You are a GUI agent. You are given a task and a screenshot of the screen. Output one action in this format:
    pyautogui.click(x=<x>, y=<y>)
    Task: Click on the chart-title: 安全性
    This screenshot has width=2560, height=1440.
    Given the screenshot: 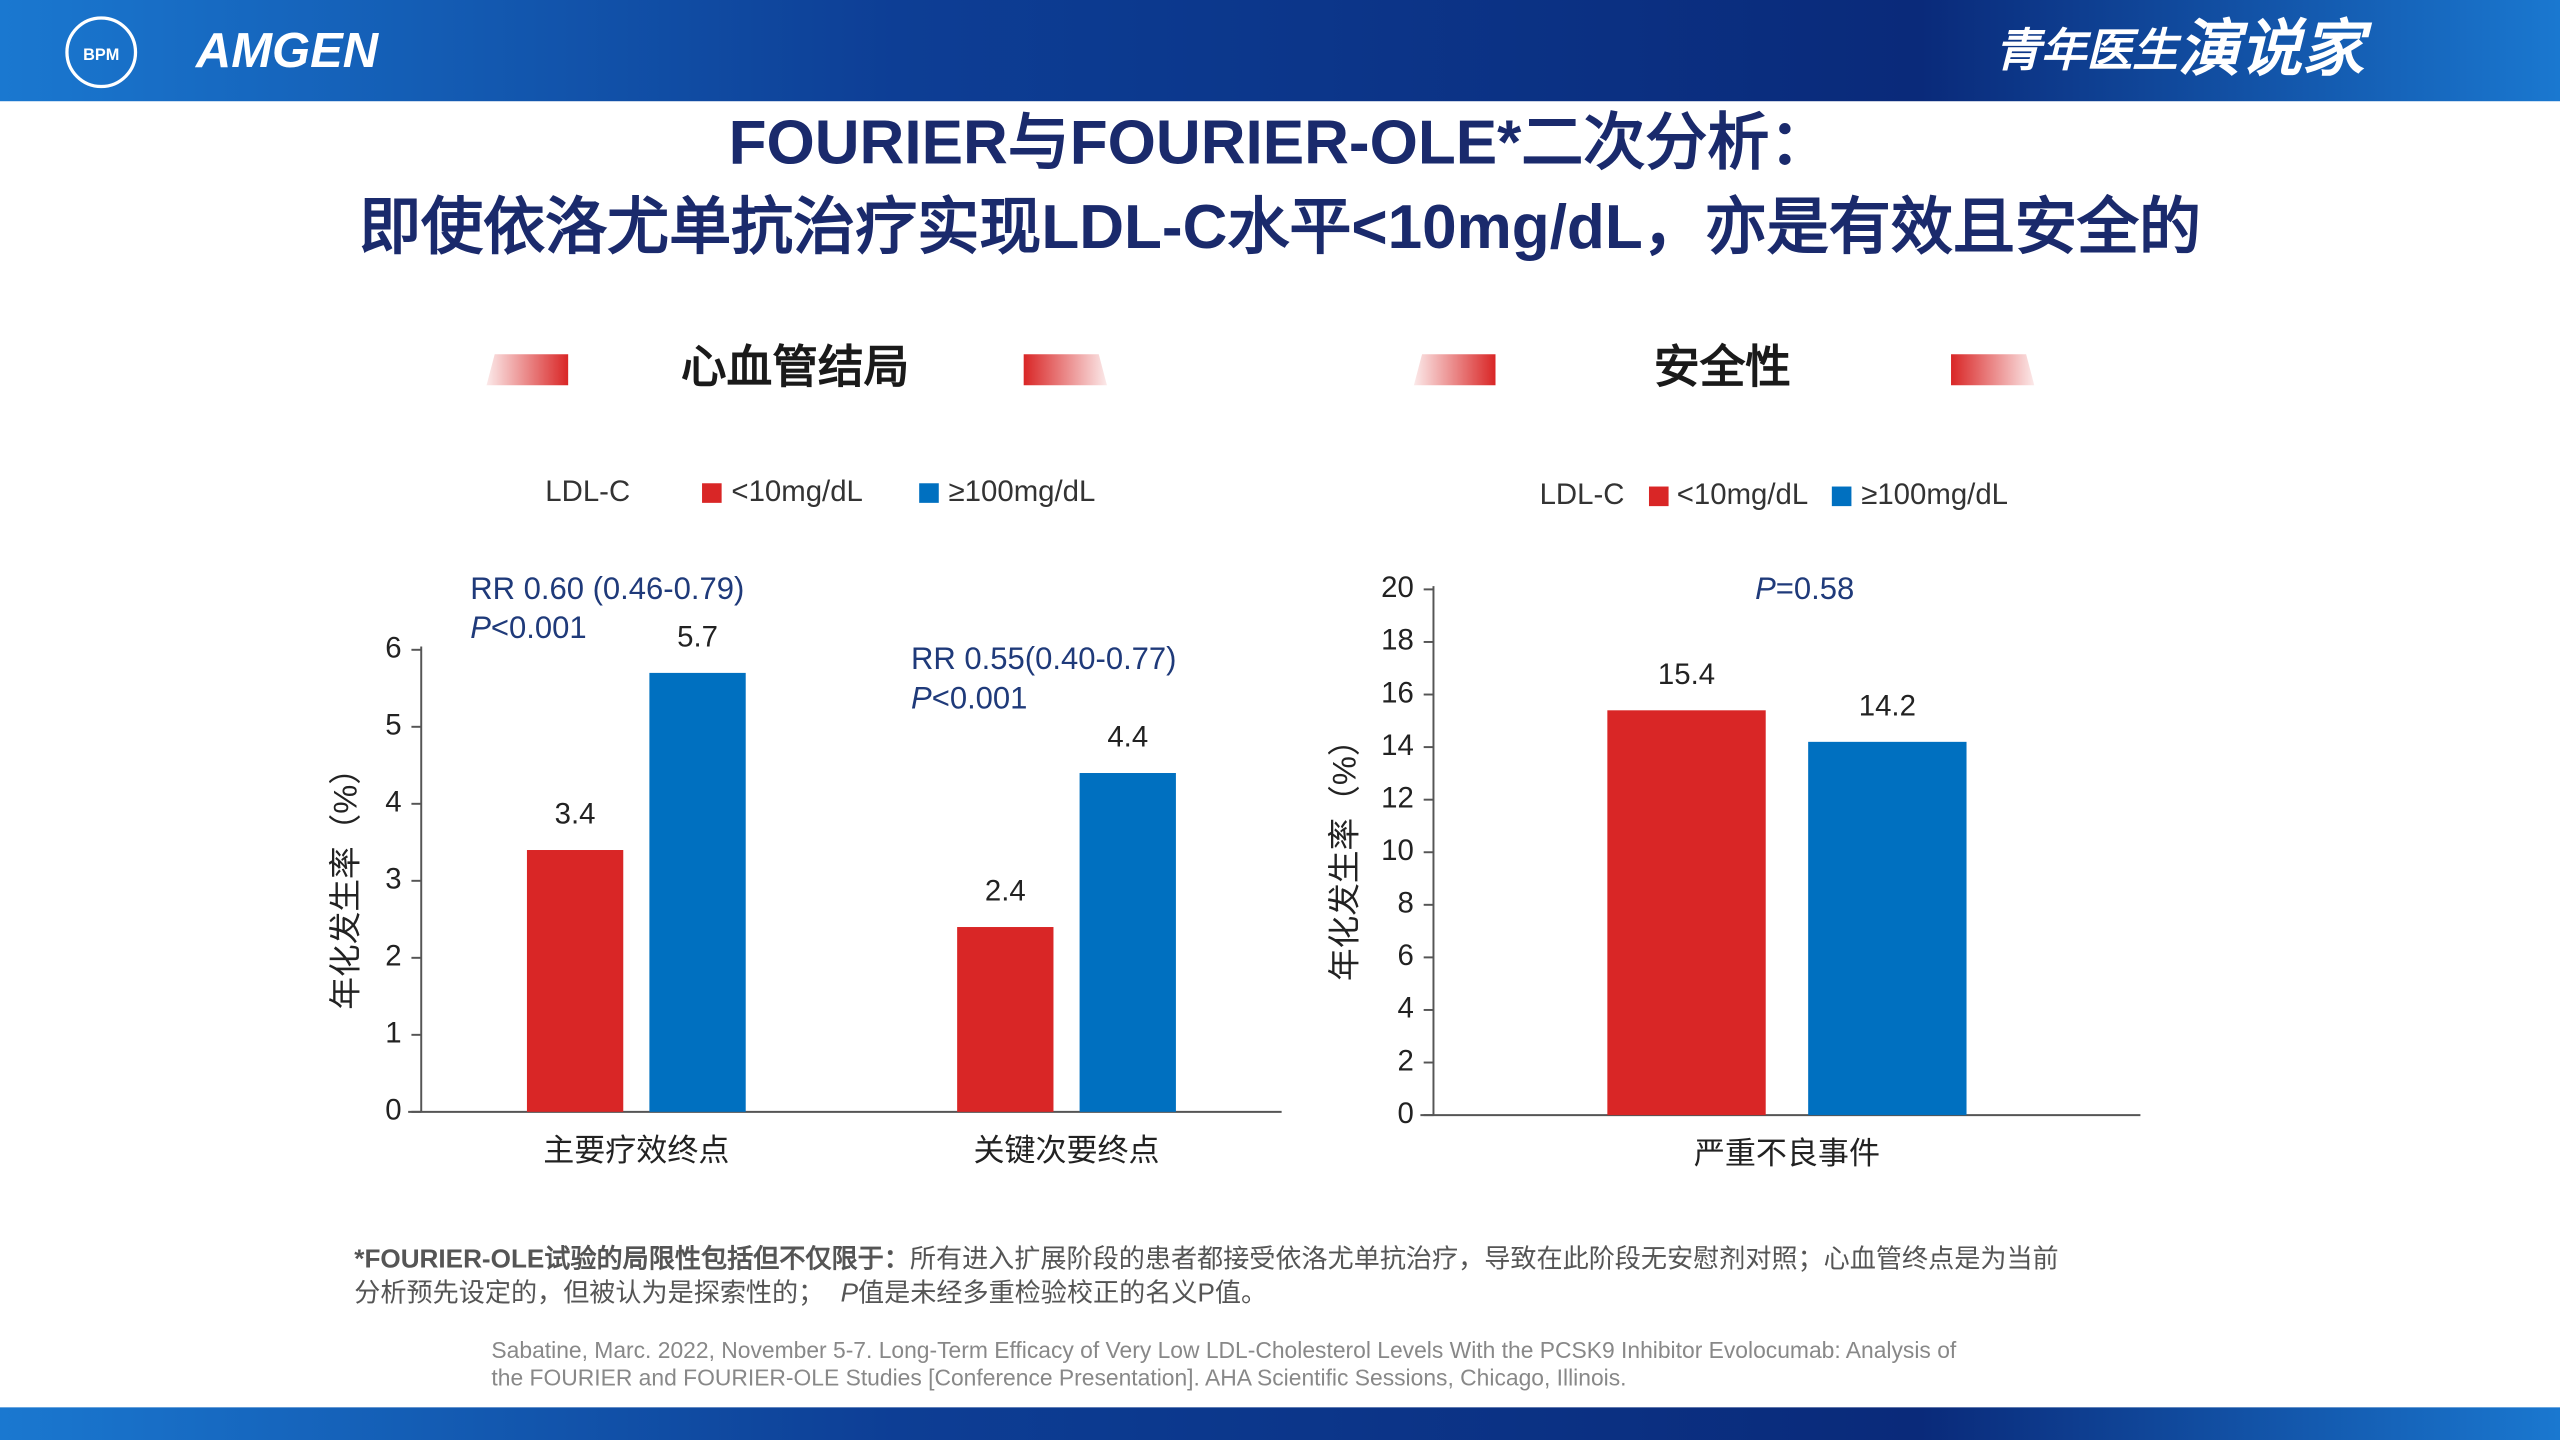 What is the action you would take?
    pyautogui.click(x=1722, y=367)
    